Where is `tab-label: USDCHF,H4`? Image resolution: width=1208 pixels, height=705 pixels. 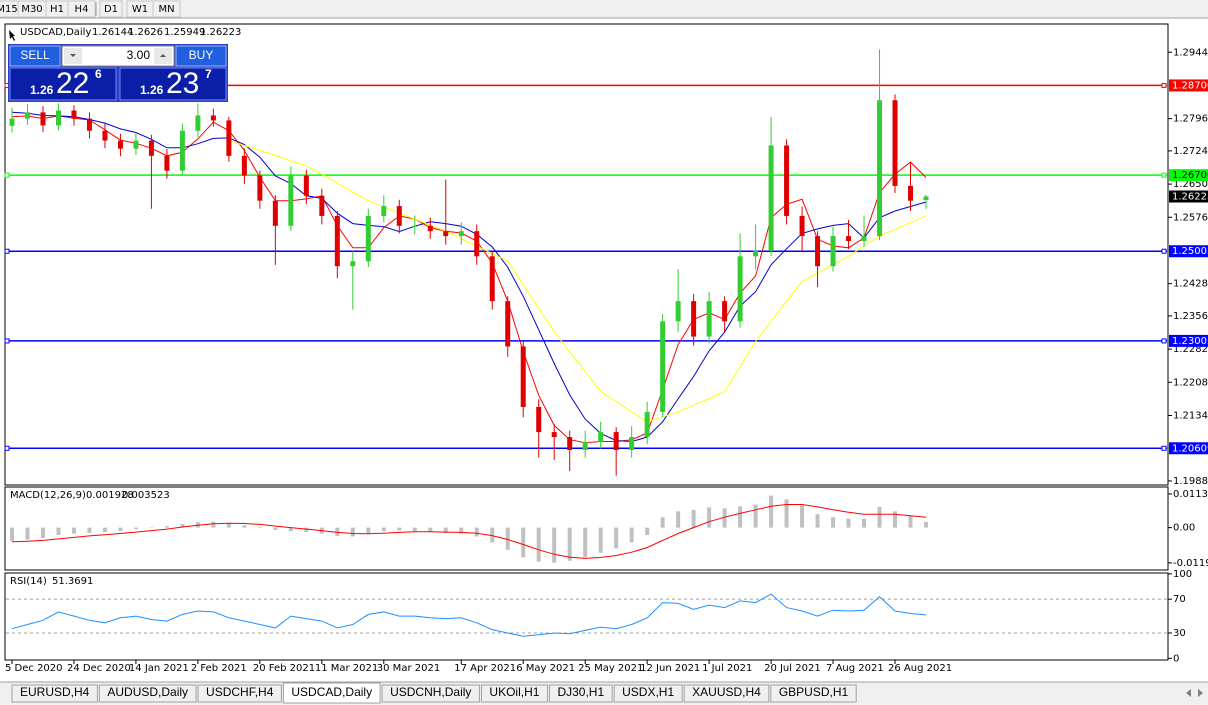 tab-label: USDCHF,H4 is located at coordinates (240, 692).